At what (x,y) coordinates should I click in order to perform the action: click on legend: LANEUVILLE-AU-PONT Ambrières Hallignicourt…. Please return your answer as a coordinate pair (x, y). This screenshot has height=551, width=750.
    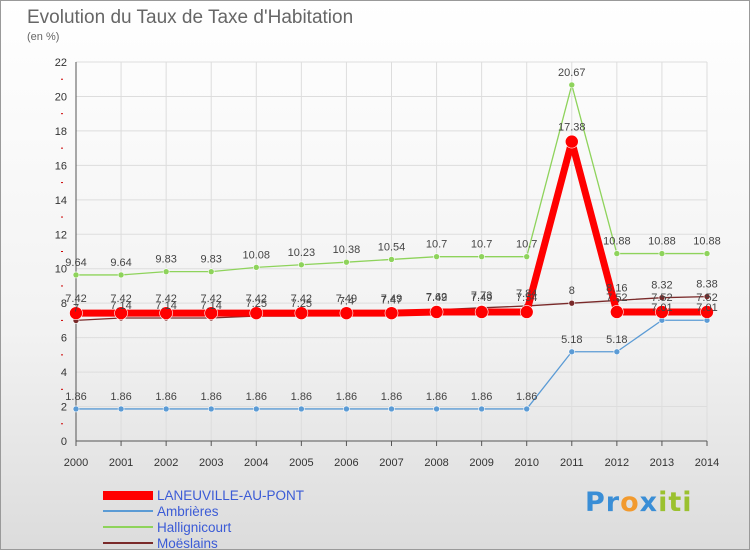
    Looking at the image, I should click on (203, 519).